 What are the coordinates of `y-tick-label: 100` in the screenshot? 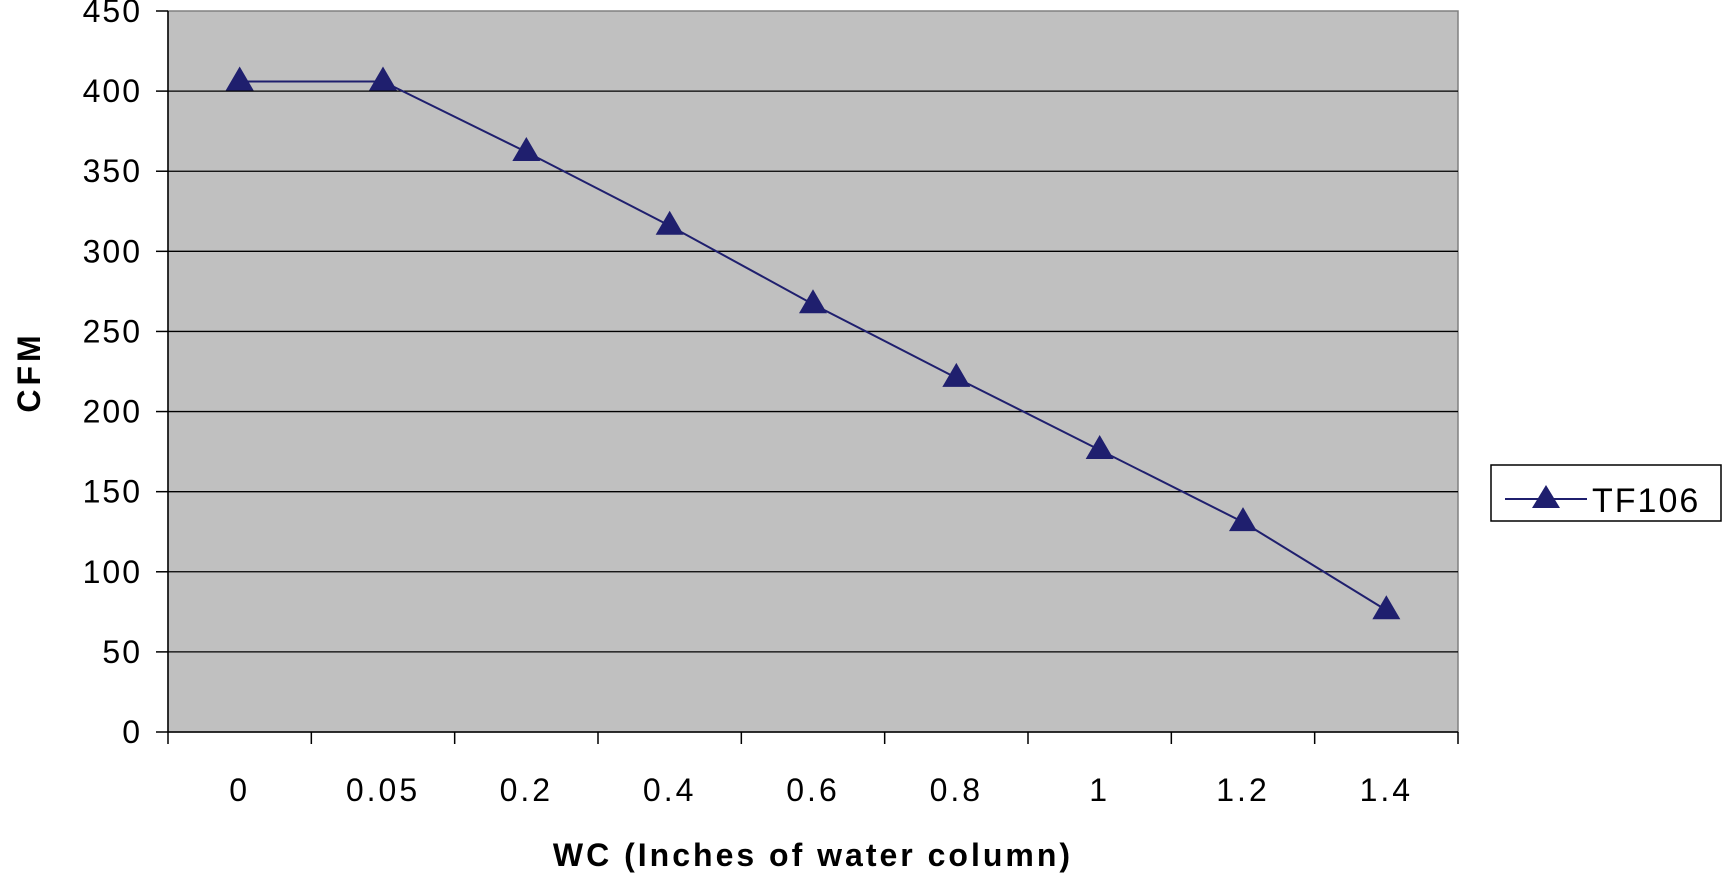 It's located at (112, 572).